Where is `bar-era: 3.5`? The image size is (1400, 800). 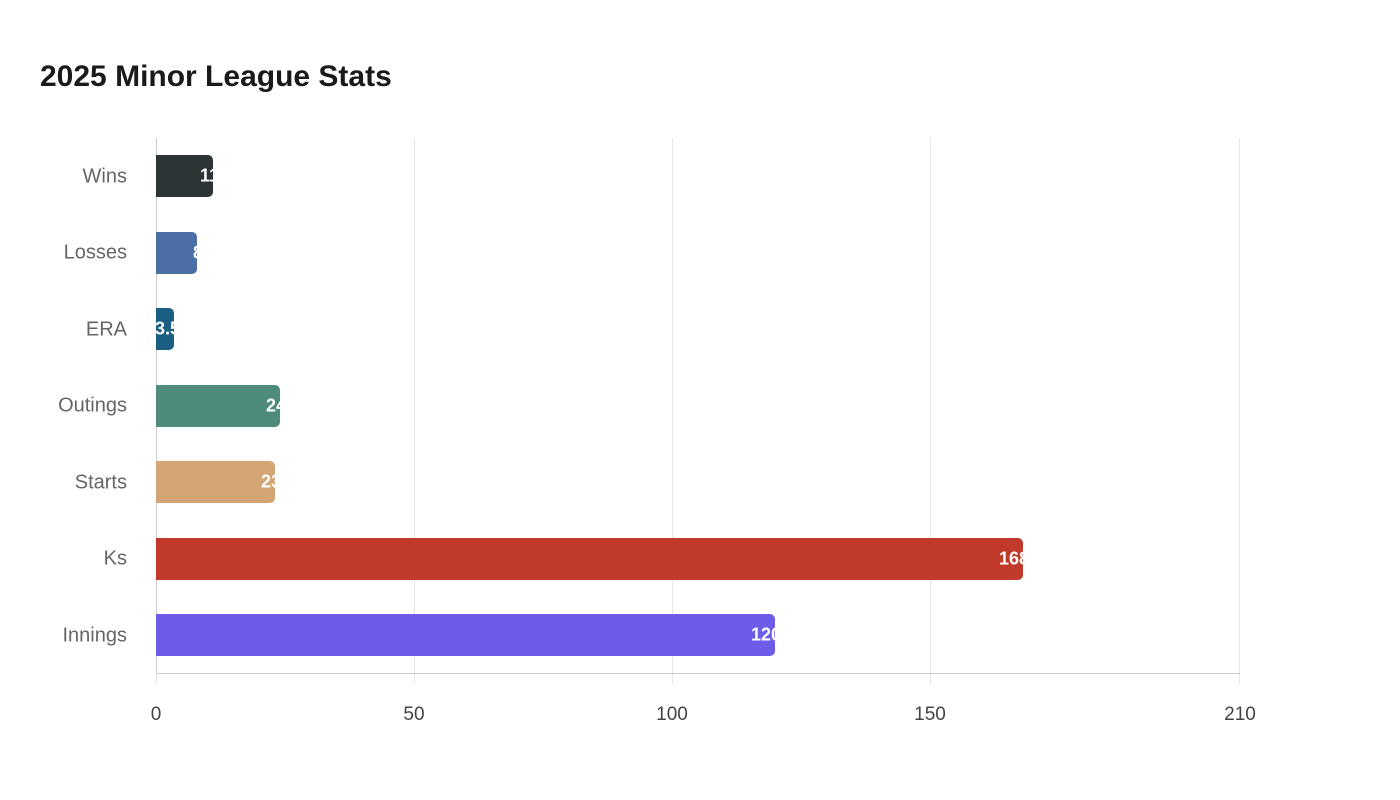 bar-era: 3.5 is located at coordinates (165, 329).